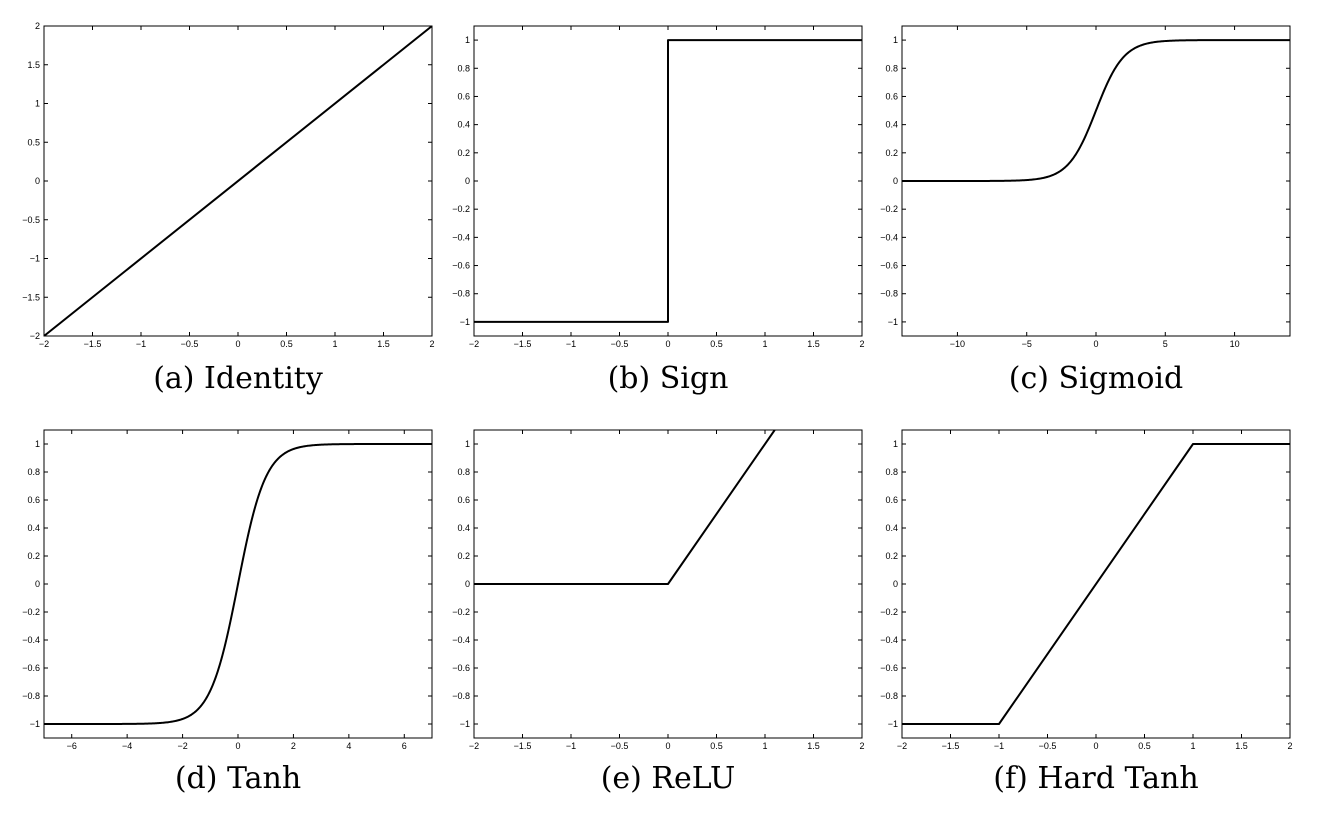  Describe the element at coordinates (334, 344) in the screenshot. I see `identity-x-tick-label: 1` at that location.